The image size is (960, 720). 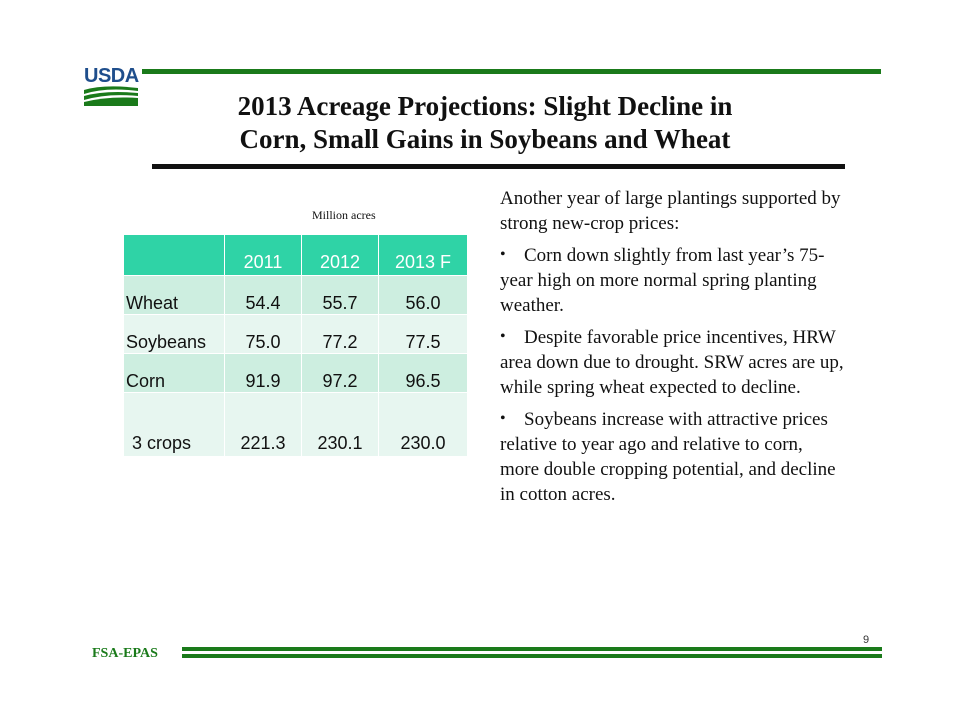 What do you see at coordinates (111, 96) in the screenshot?
I see `usda-swoosh-icon` at bounding box center [111, 96].